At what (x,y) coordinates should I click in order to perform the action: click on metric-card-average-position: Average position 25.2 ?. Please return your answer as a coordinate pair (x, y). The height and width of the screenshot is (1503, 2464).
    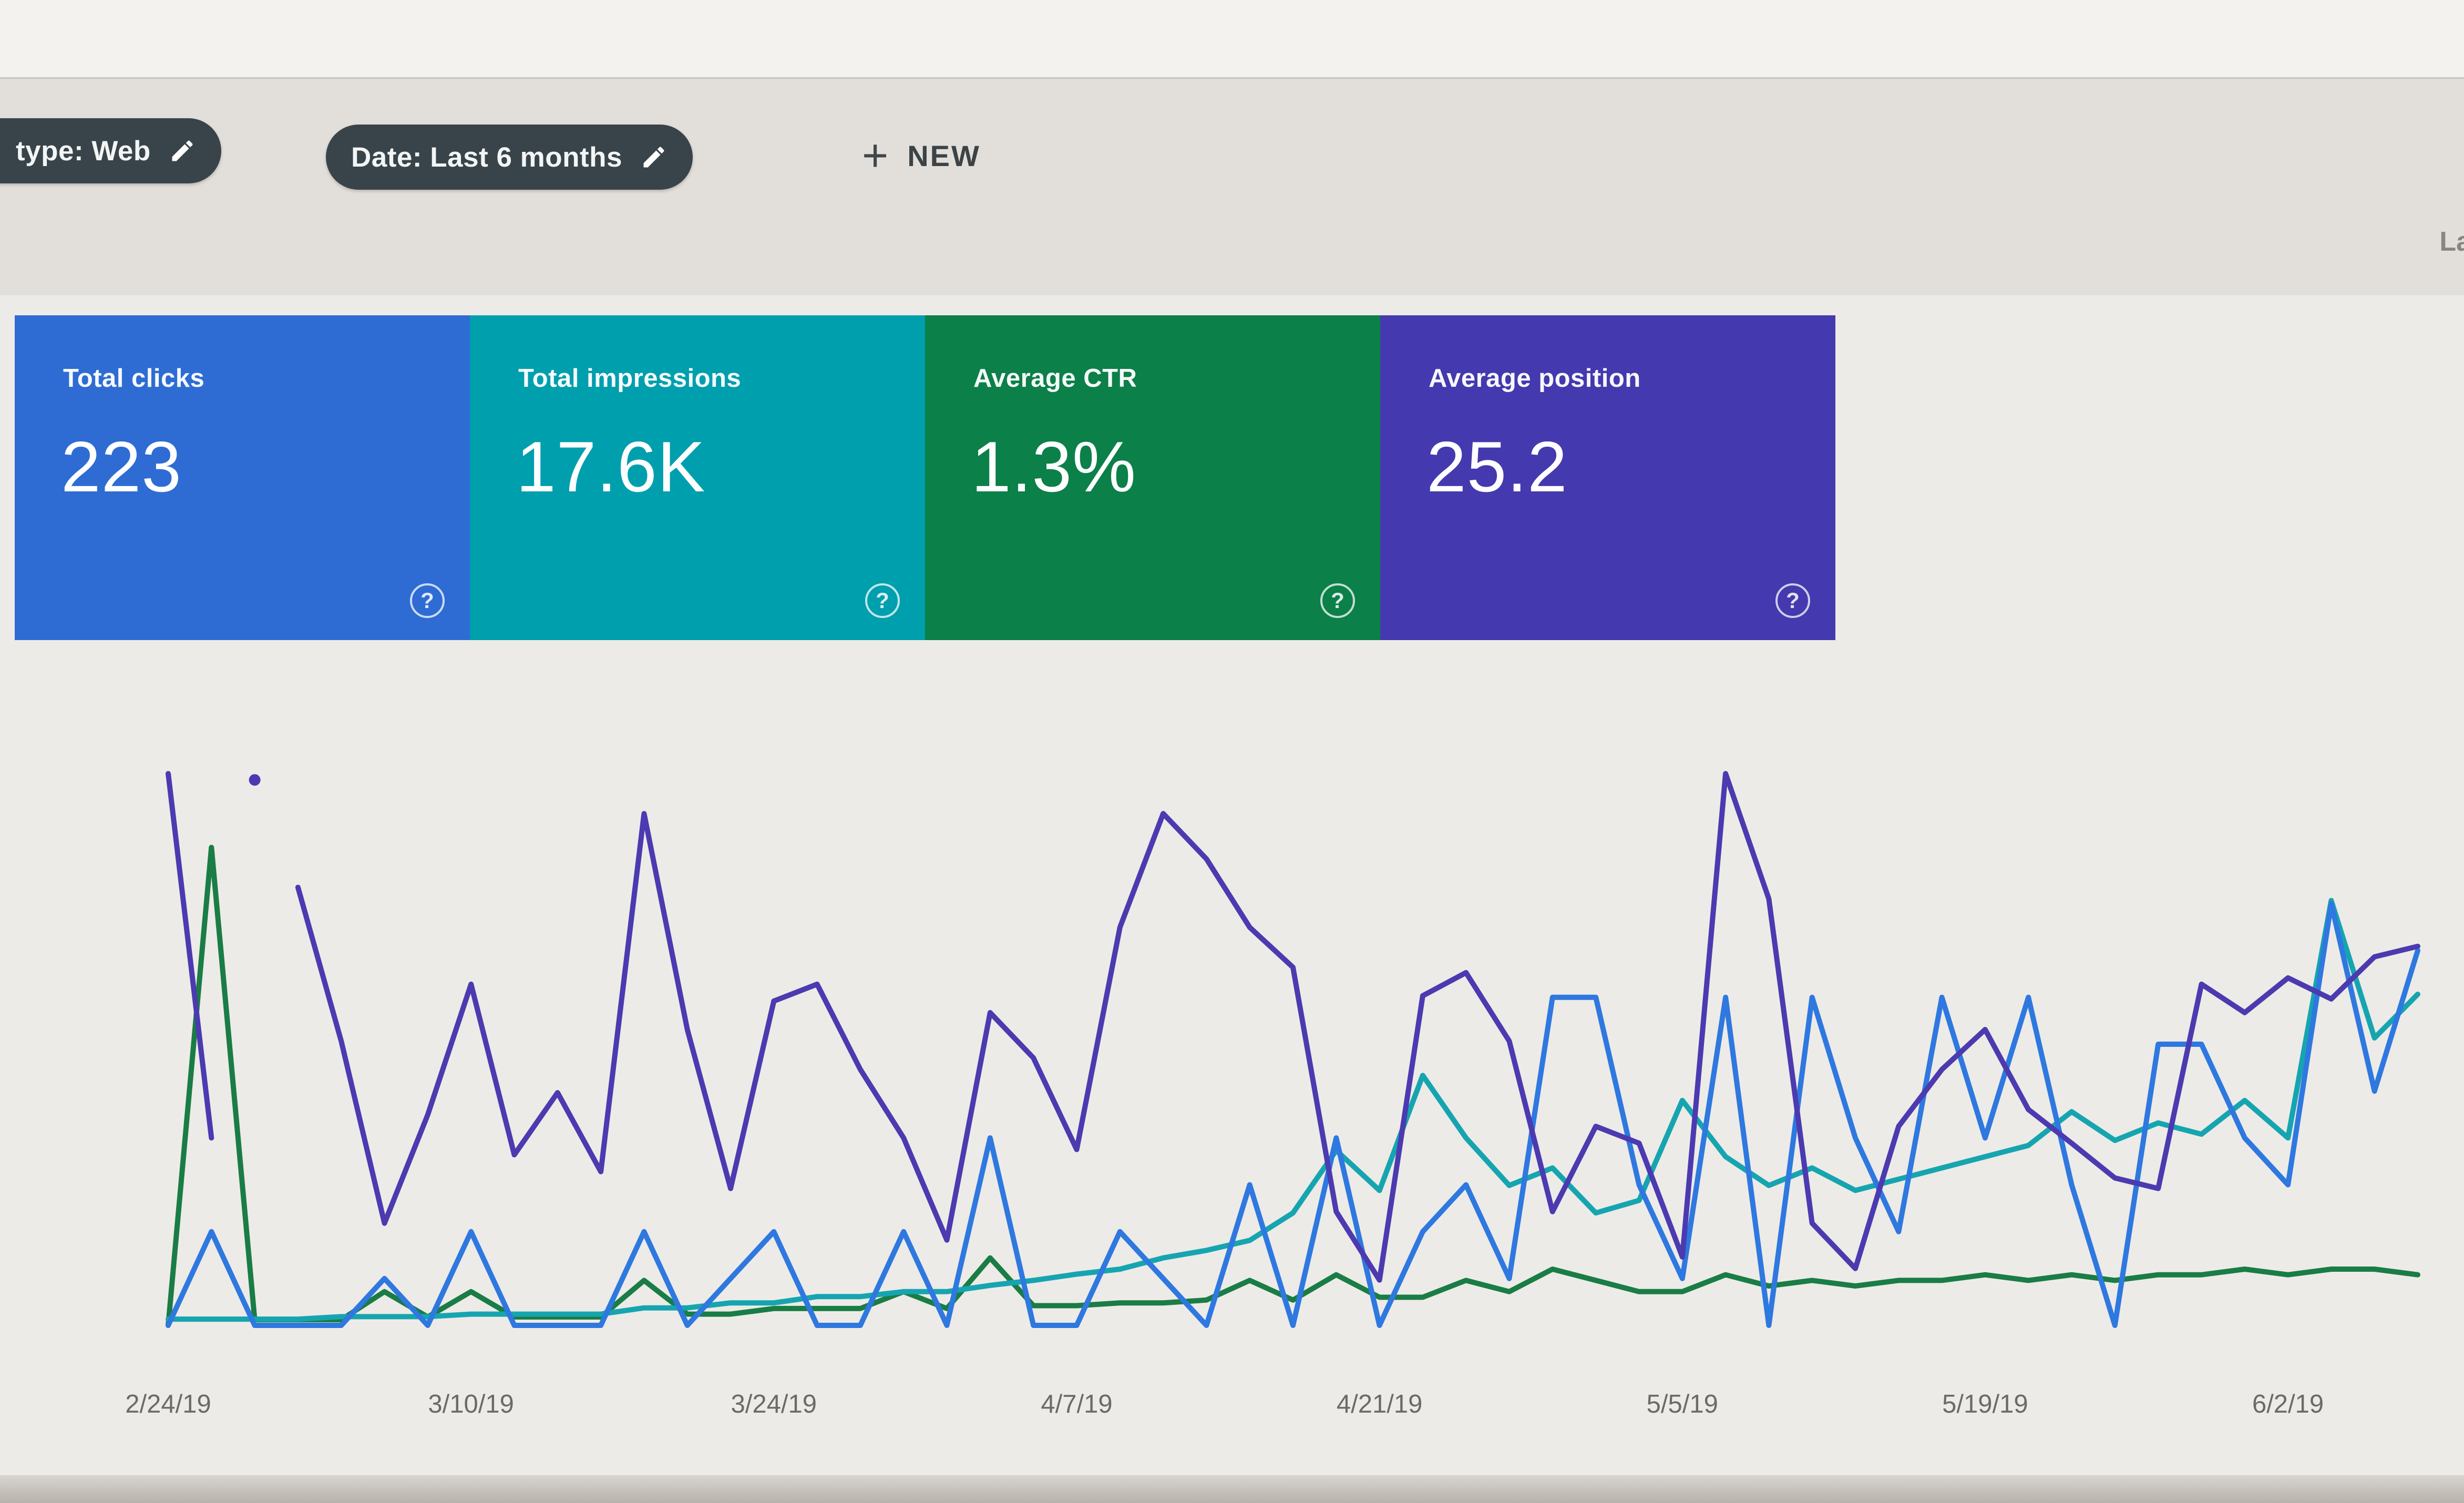
    Looking at the image, I should click on (1608, 478).